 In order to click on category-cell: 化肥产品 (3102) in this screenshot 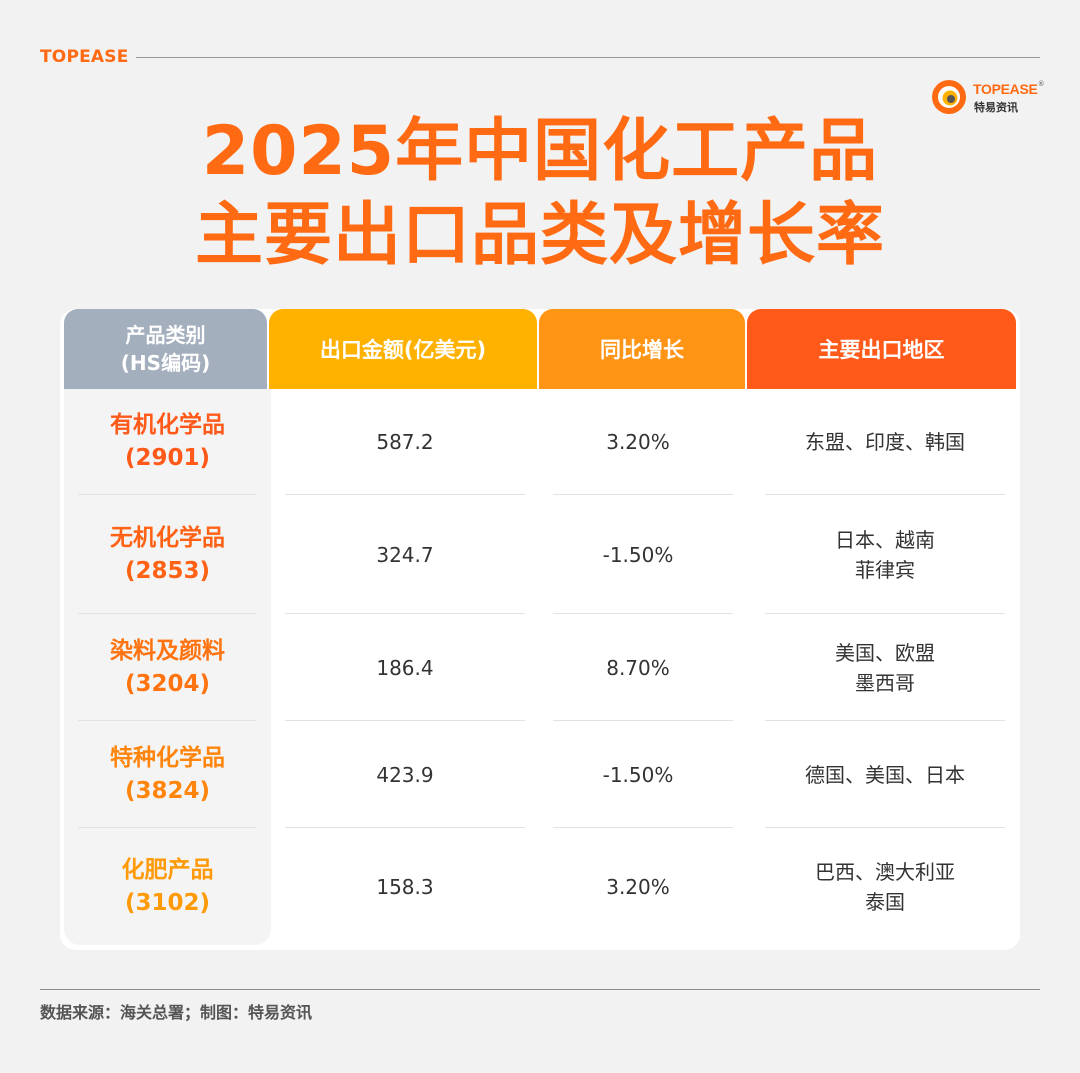, I will do `click(167, 886)`.